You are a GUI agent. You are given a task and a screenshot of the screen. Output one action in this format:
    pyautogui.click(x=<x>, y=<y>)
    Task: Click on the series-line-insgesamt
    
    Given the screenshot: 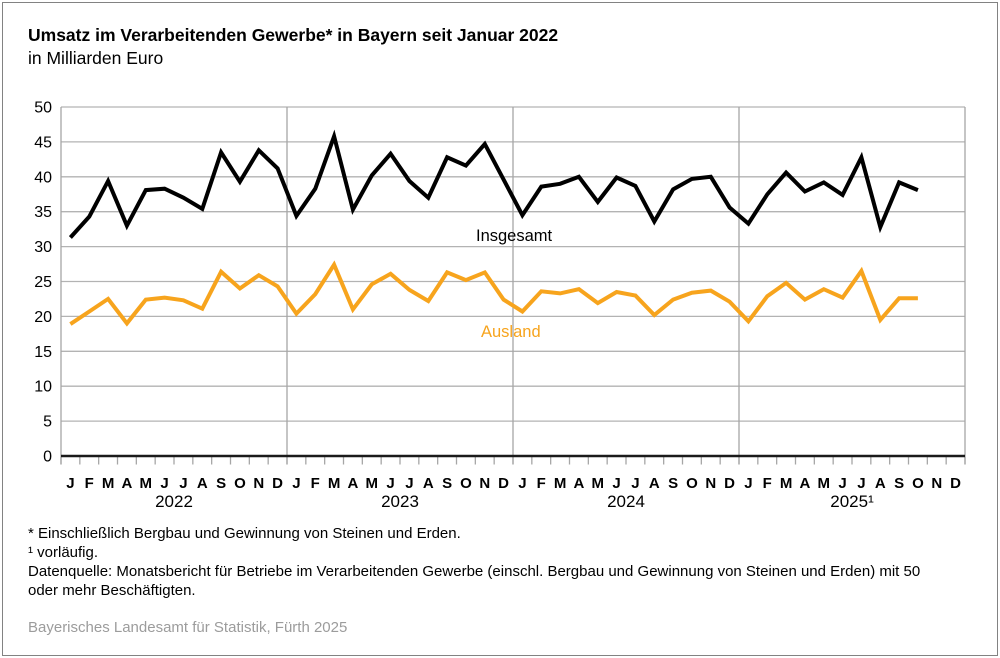 What is the action you would take?
    pyautogui.click(x=493, y=184)
    